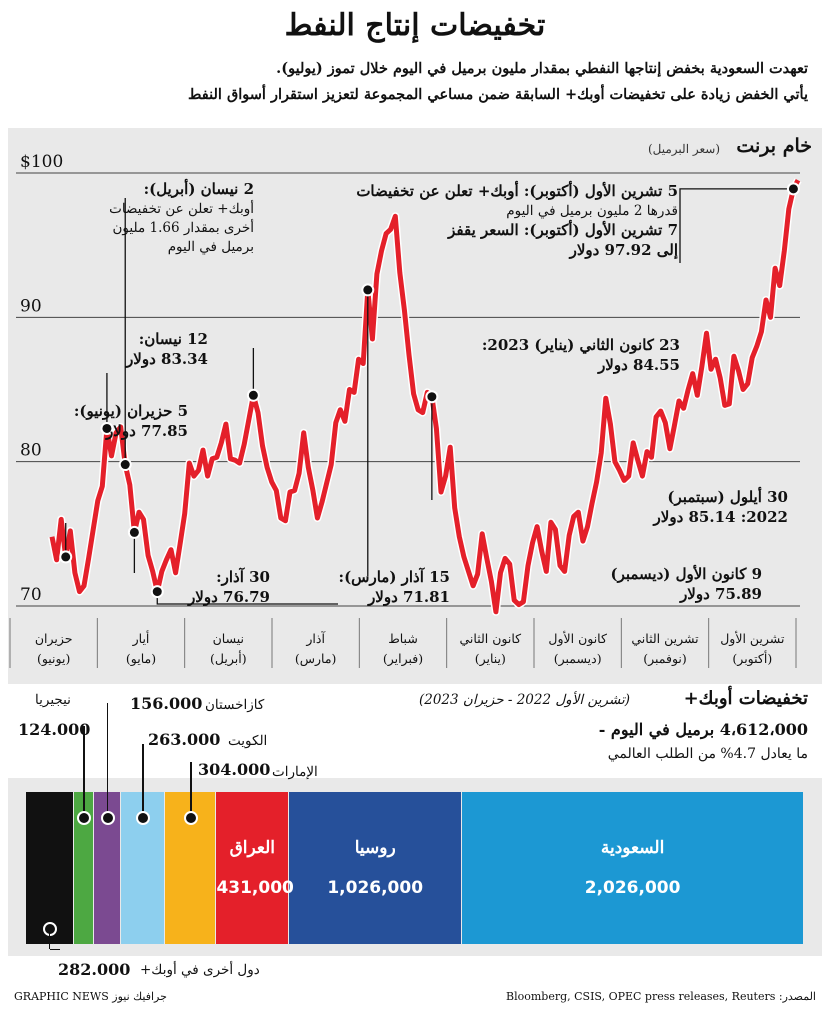  I want to click on y-tick-label: 90, so click(31, 306).